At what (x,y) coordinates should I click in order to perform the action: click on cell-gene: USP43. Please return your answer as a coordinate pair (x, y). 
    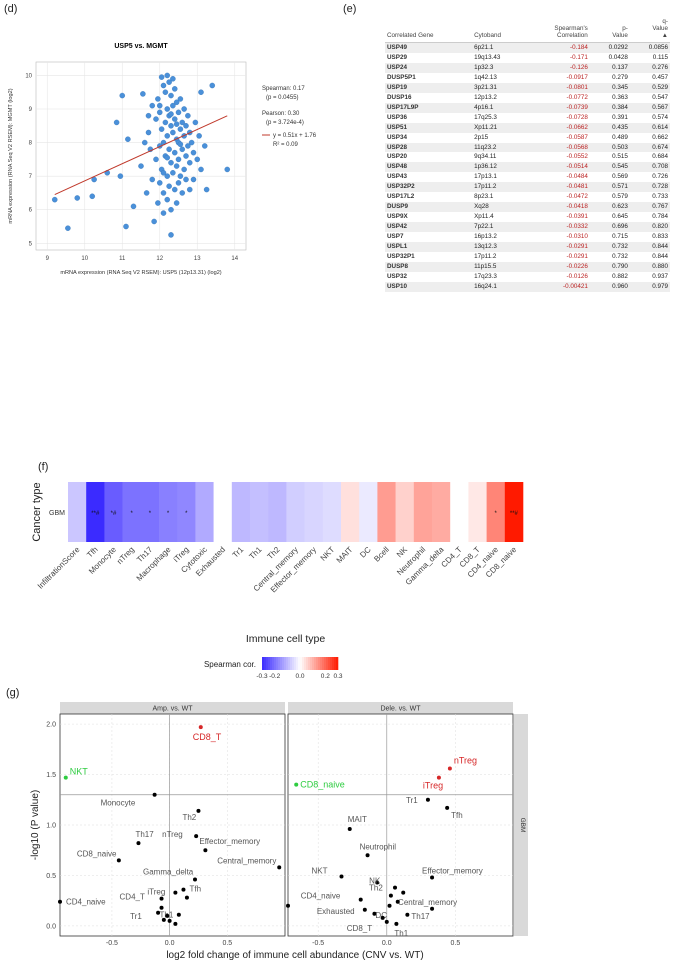
    Looking at the image, I should click on (397, 177).